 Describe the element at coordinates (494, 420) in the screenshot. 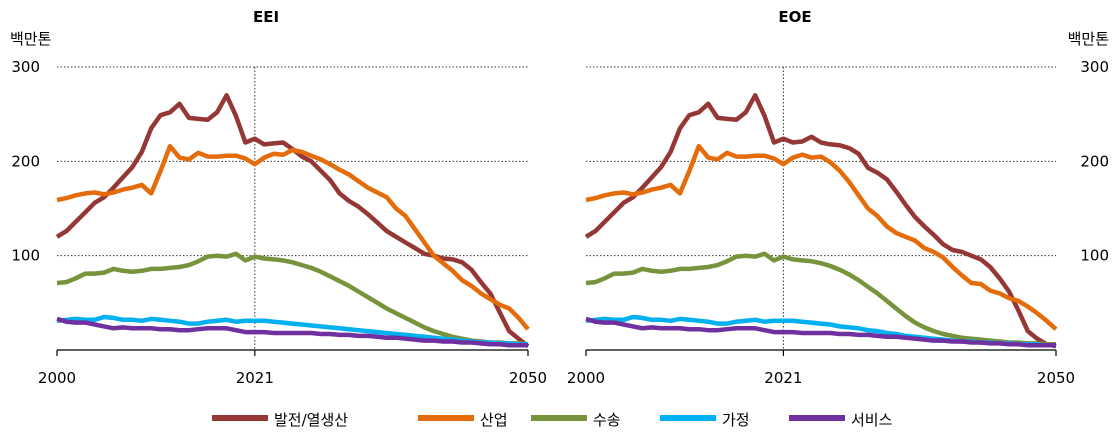

I see `legend-label: 산업` at that location.